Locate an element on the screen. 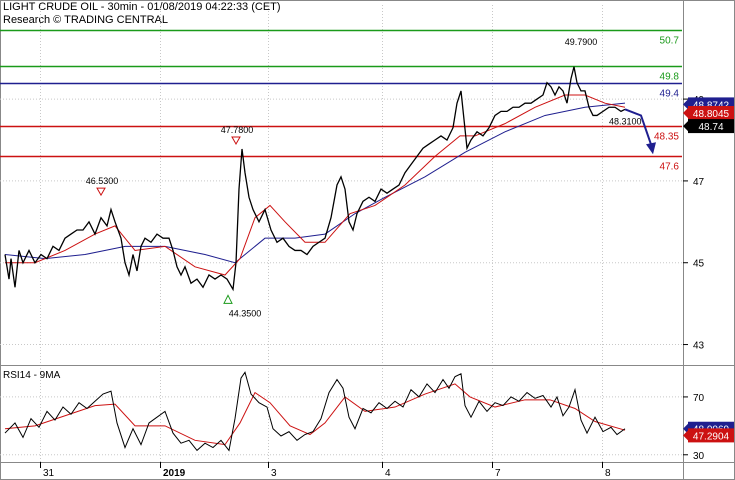 The width and height of the screenshot is (735, 480). rsi-badge-label: 47.2904 is located at coordinates (711, 436).